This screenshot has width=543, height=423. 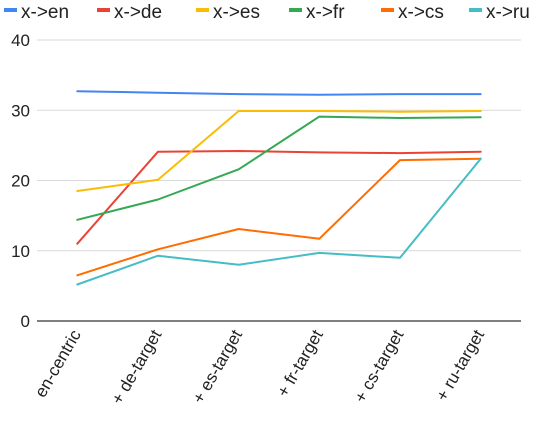 I want to click on x-tick-label: en-centric, so click(x=58, y=363).